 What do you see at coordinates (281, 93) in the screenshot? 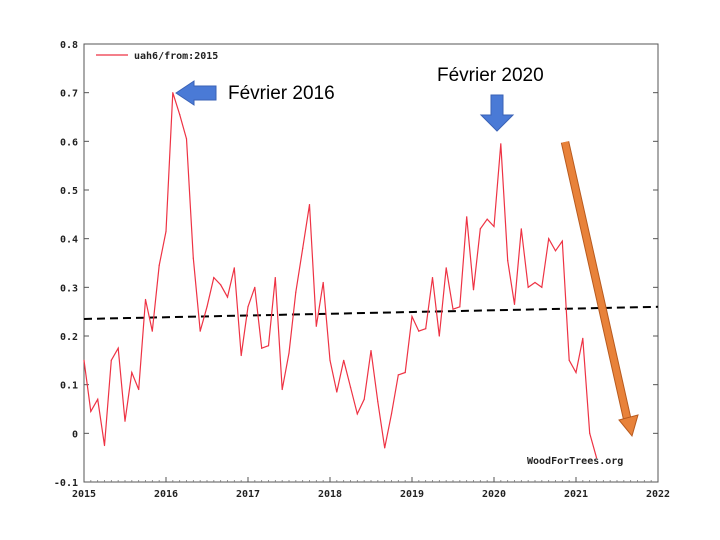
I see `annotation-feb-2016: Février 2016` at bounding box center [281, 93].